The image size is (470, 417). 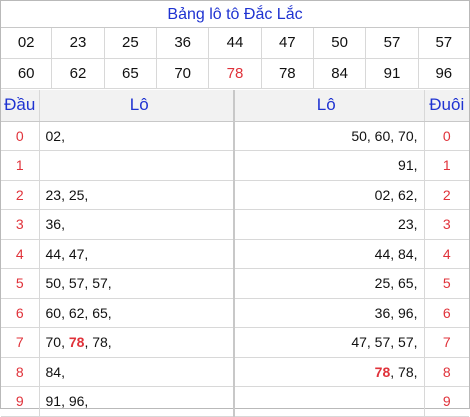 I want to click on duoi-digit: 7, so click(x=446, y=342).